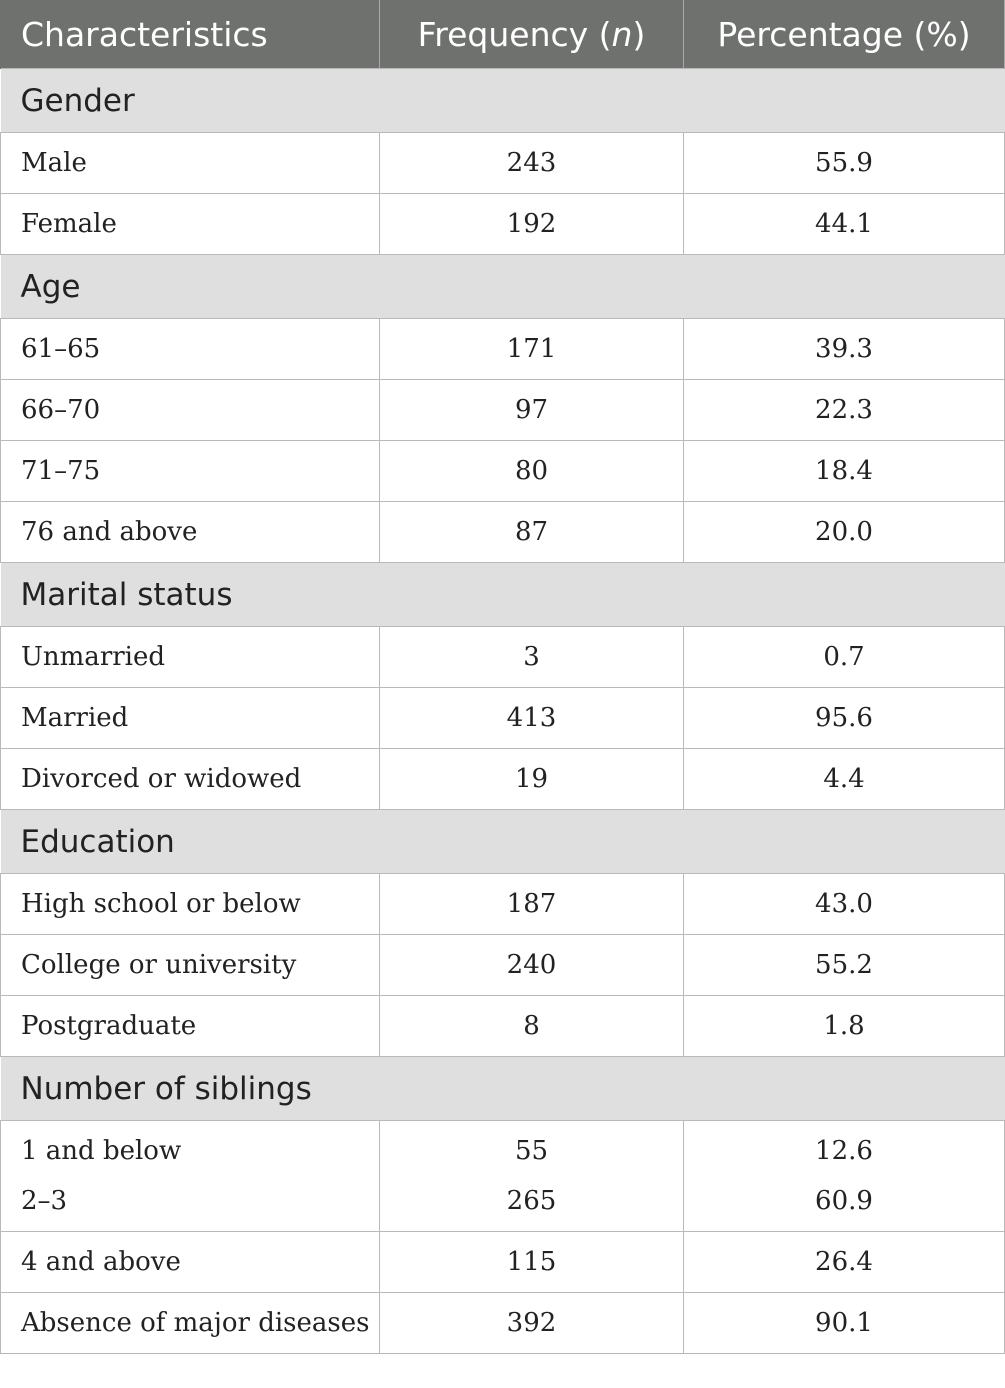  I want to click on row-frequency: 171, so click(531, 349).